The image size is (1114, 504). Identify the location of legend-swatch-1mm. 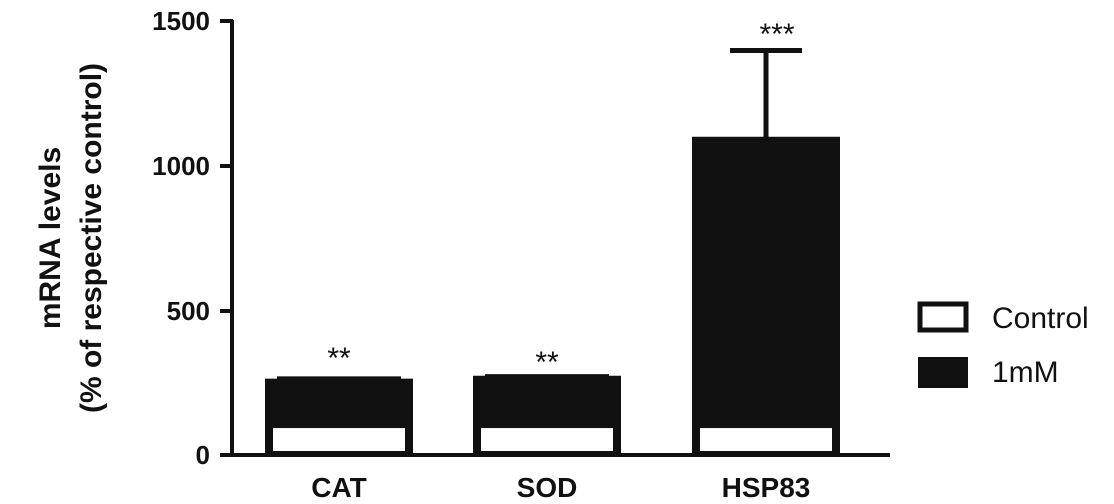
(943, 372).